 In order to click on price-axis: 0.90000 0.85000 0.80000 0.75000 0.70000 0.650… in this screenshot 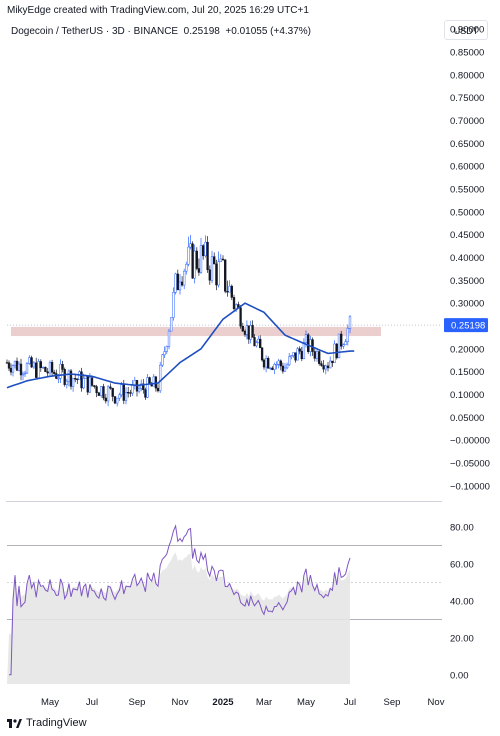, I will do `click(467, 258)`.